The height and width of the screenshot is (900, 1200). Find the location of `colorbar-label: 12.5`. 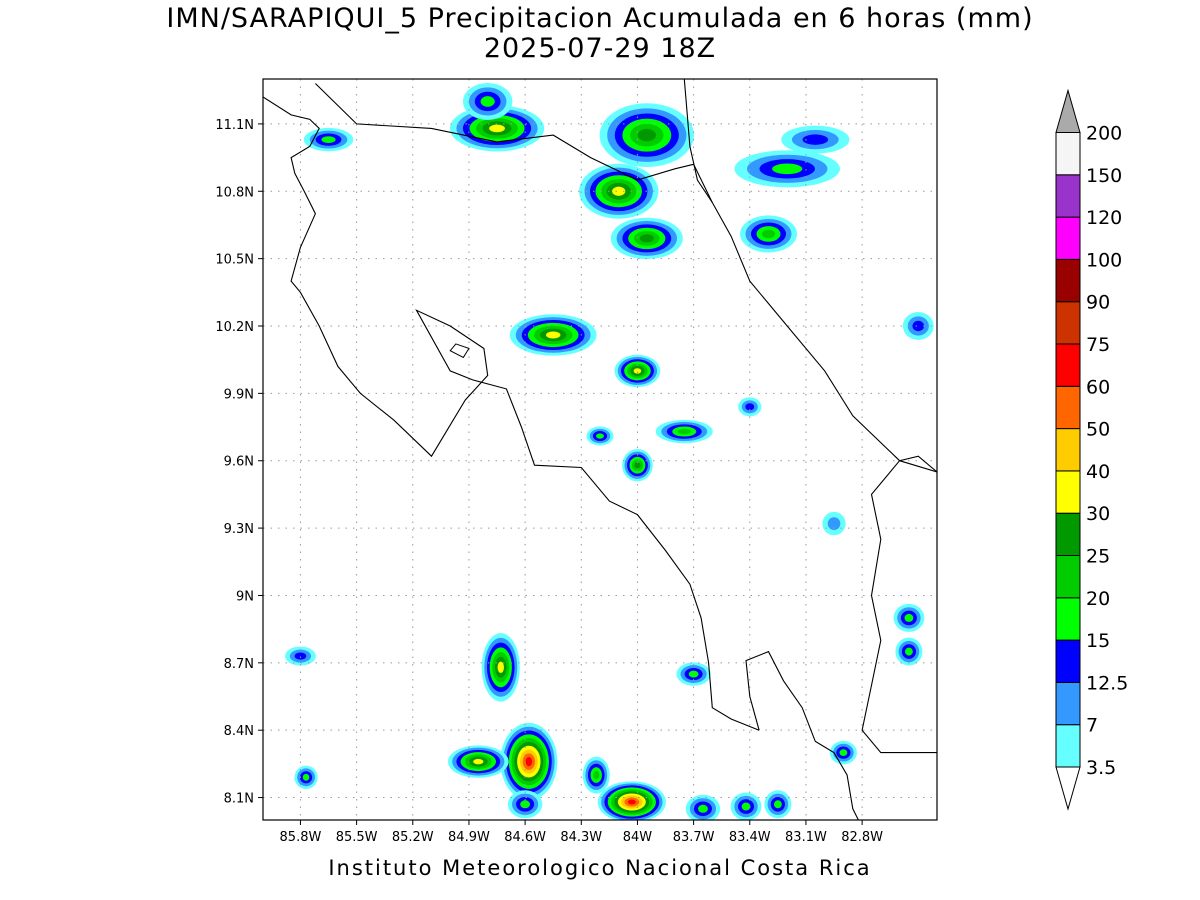

colorbar-label: 12.5 is located at coordinates (1107, 683).